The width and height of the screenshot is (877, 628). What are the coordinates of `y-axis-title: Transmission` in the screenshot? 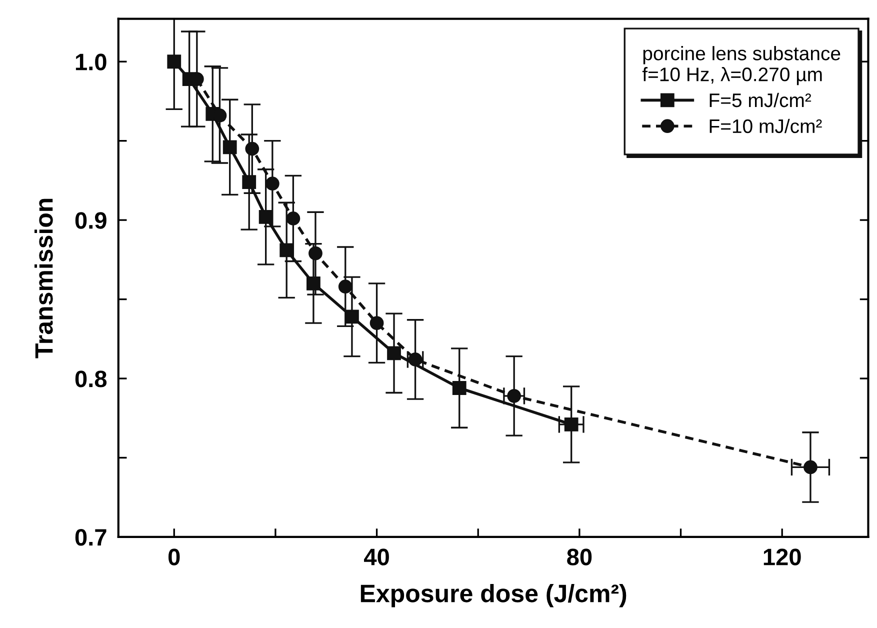 It's located at (43, 278).